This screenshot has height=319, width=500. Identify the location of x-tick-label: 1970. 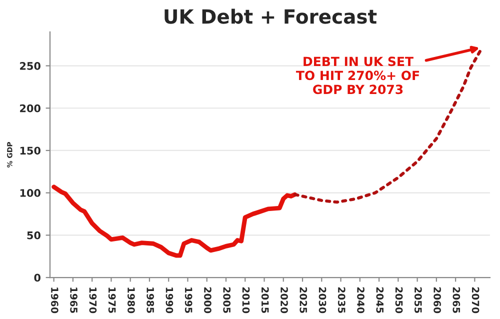
(93, 301).